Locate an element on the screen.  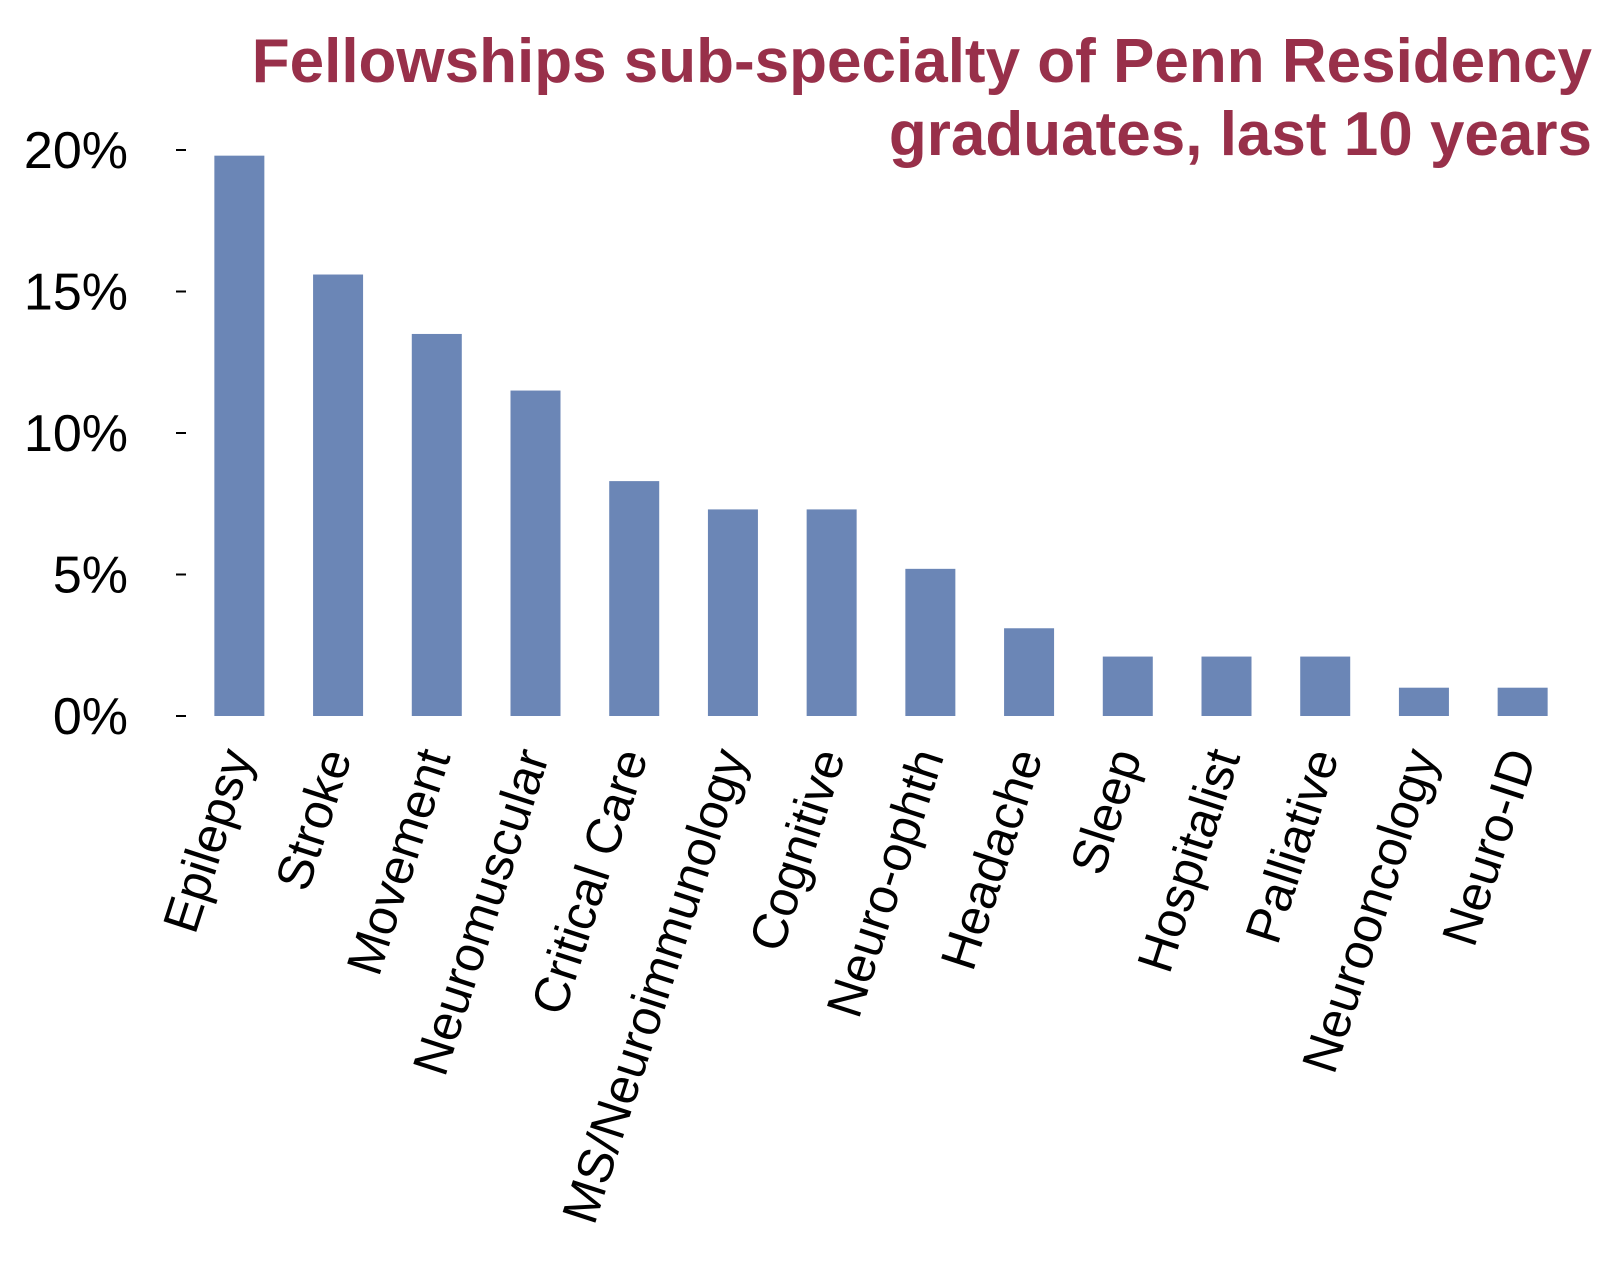
chart-title-line-2: graduates, last 10 years is located at coordinates (1240, 134).